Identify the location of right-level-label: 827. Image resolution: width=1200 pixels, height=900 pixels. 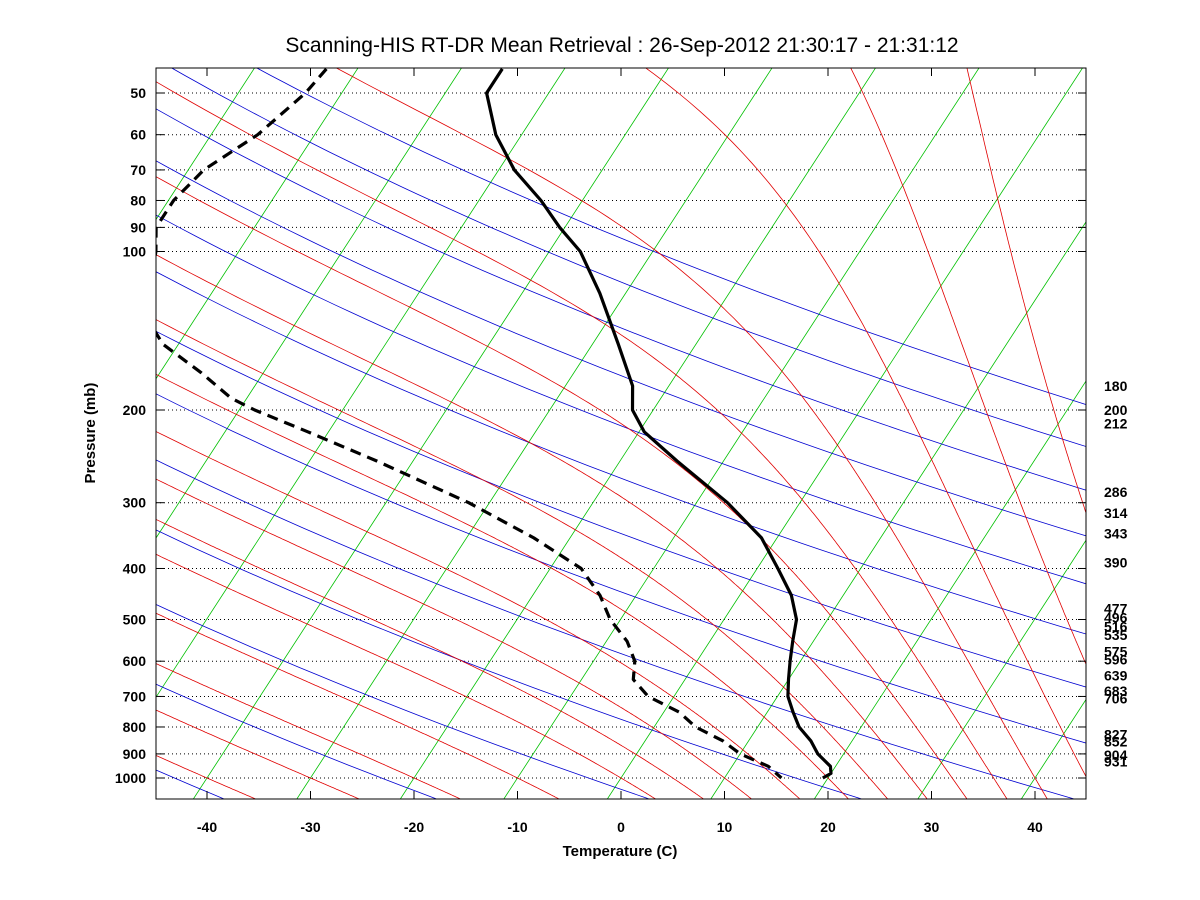
(1116, 735).